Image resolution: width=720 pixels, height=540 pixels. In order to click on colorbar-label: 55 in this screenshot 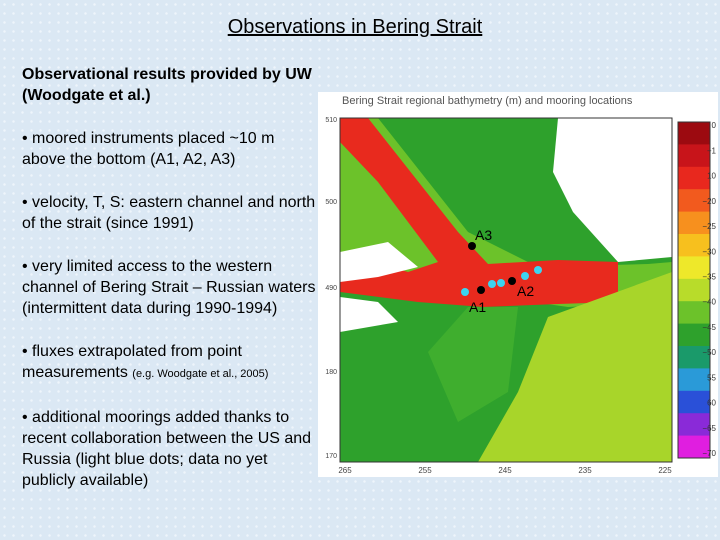, I will do `click(711, 377)`.